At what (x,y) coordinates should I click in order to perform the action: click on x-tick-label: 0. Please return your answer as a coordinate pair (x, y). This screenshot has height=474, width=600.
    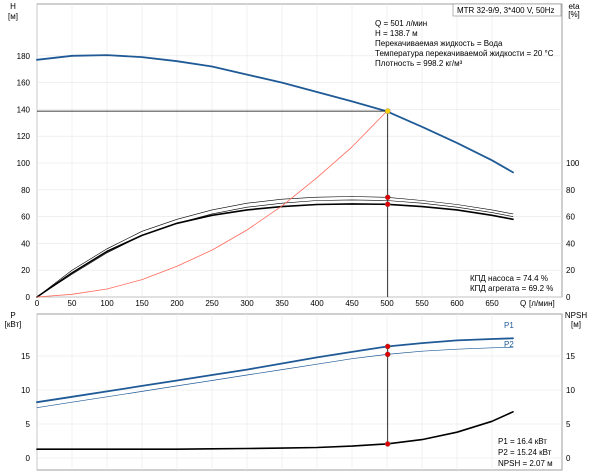
    Looking at the image, I should click on (37, 303).